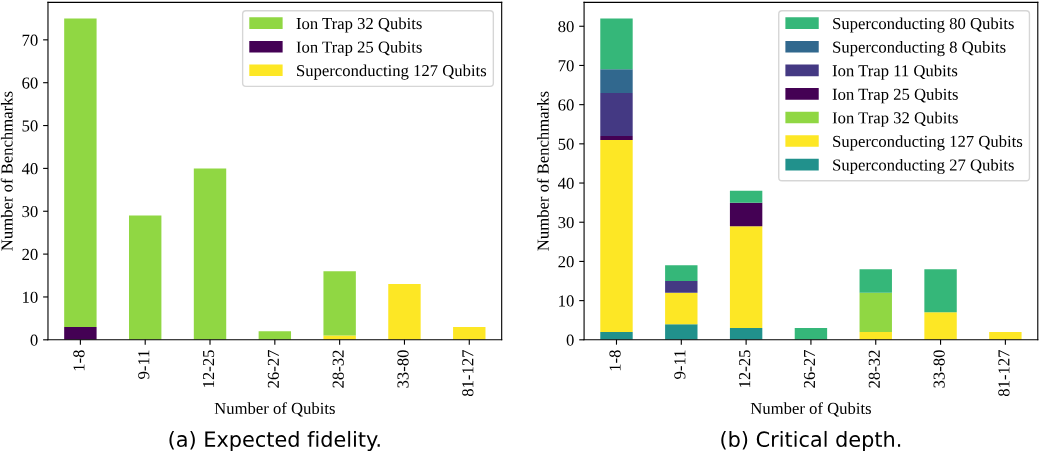  What do you see at coordinates (811, 441) in the screenshot?
I see `text: (b) Critical depth.` at bounding box center [811, 441].